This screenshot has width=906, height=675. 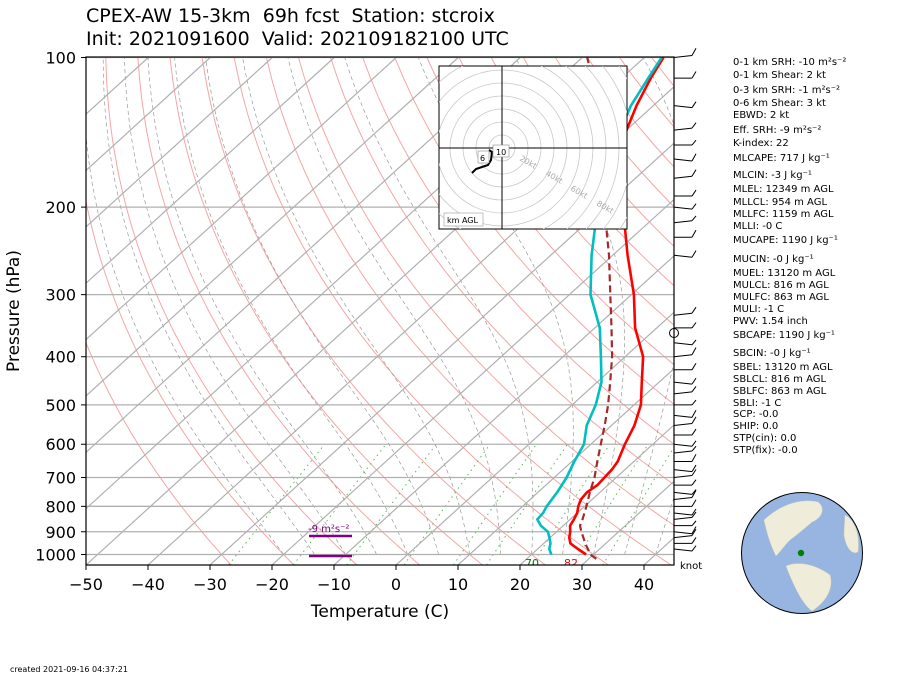 What do you see at coordinates (463, 220) in the screenshot?
I see `hodograph-legend: km AGL` at bounding box center [463, 220].